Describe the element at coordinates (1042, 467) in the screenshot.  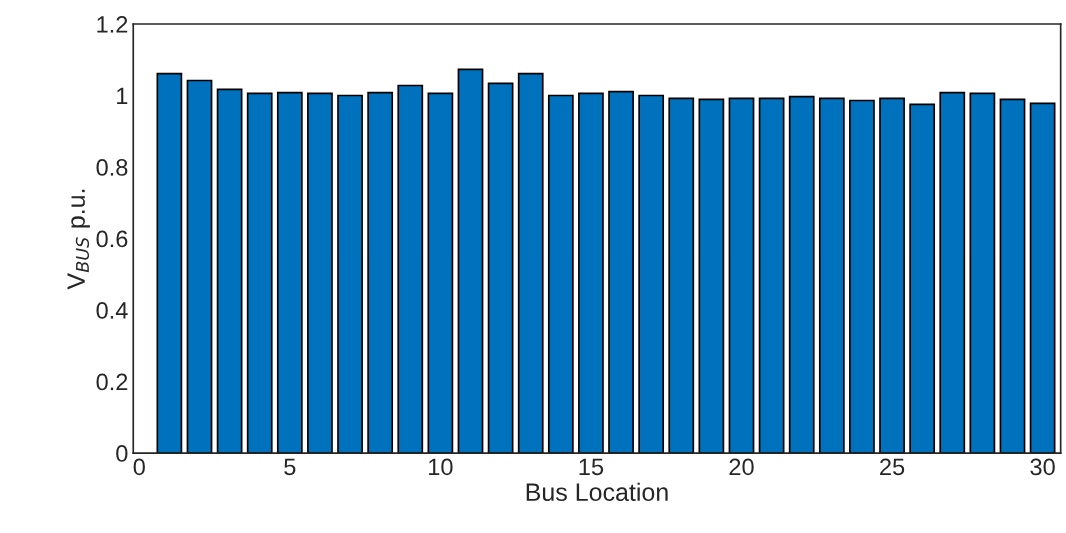
I see `x-tick-label: 30` at that location.